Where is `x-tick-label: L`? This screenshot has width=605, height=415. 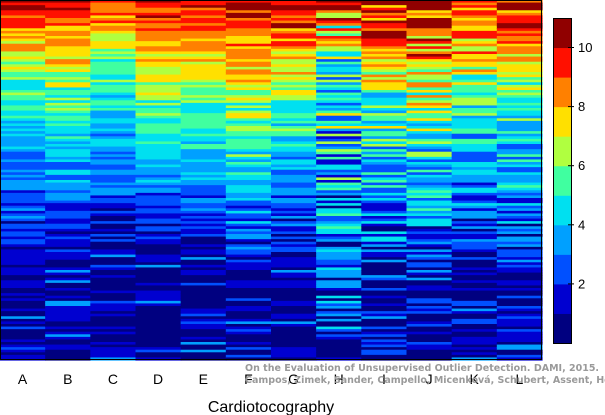
x-tick-label: L is located at coordinates (520, 379).